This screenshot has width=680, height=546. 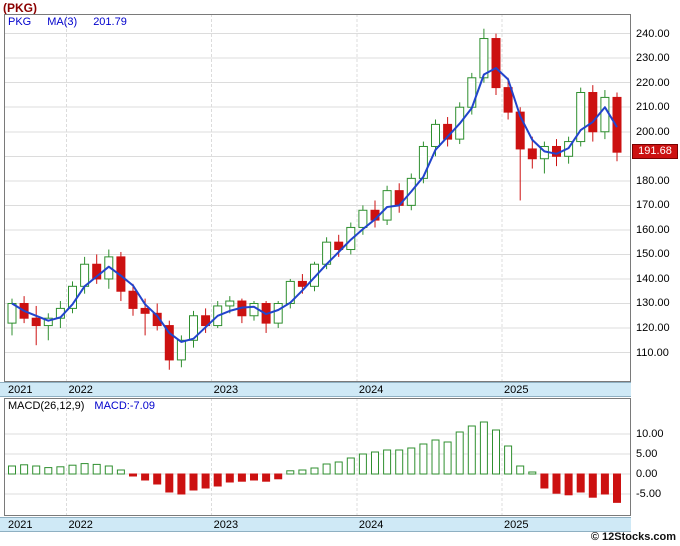 What do you see at coordinates (653, 58) in the screenshot?
I see `price-axis-label: 230.00` at bounding box center [653, 58].